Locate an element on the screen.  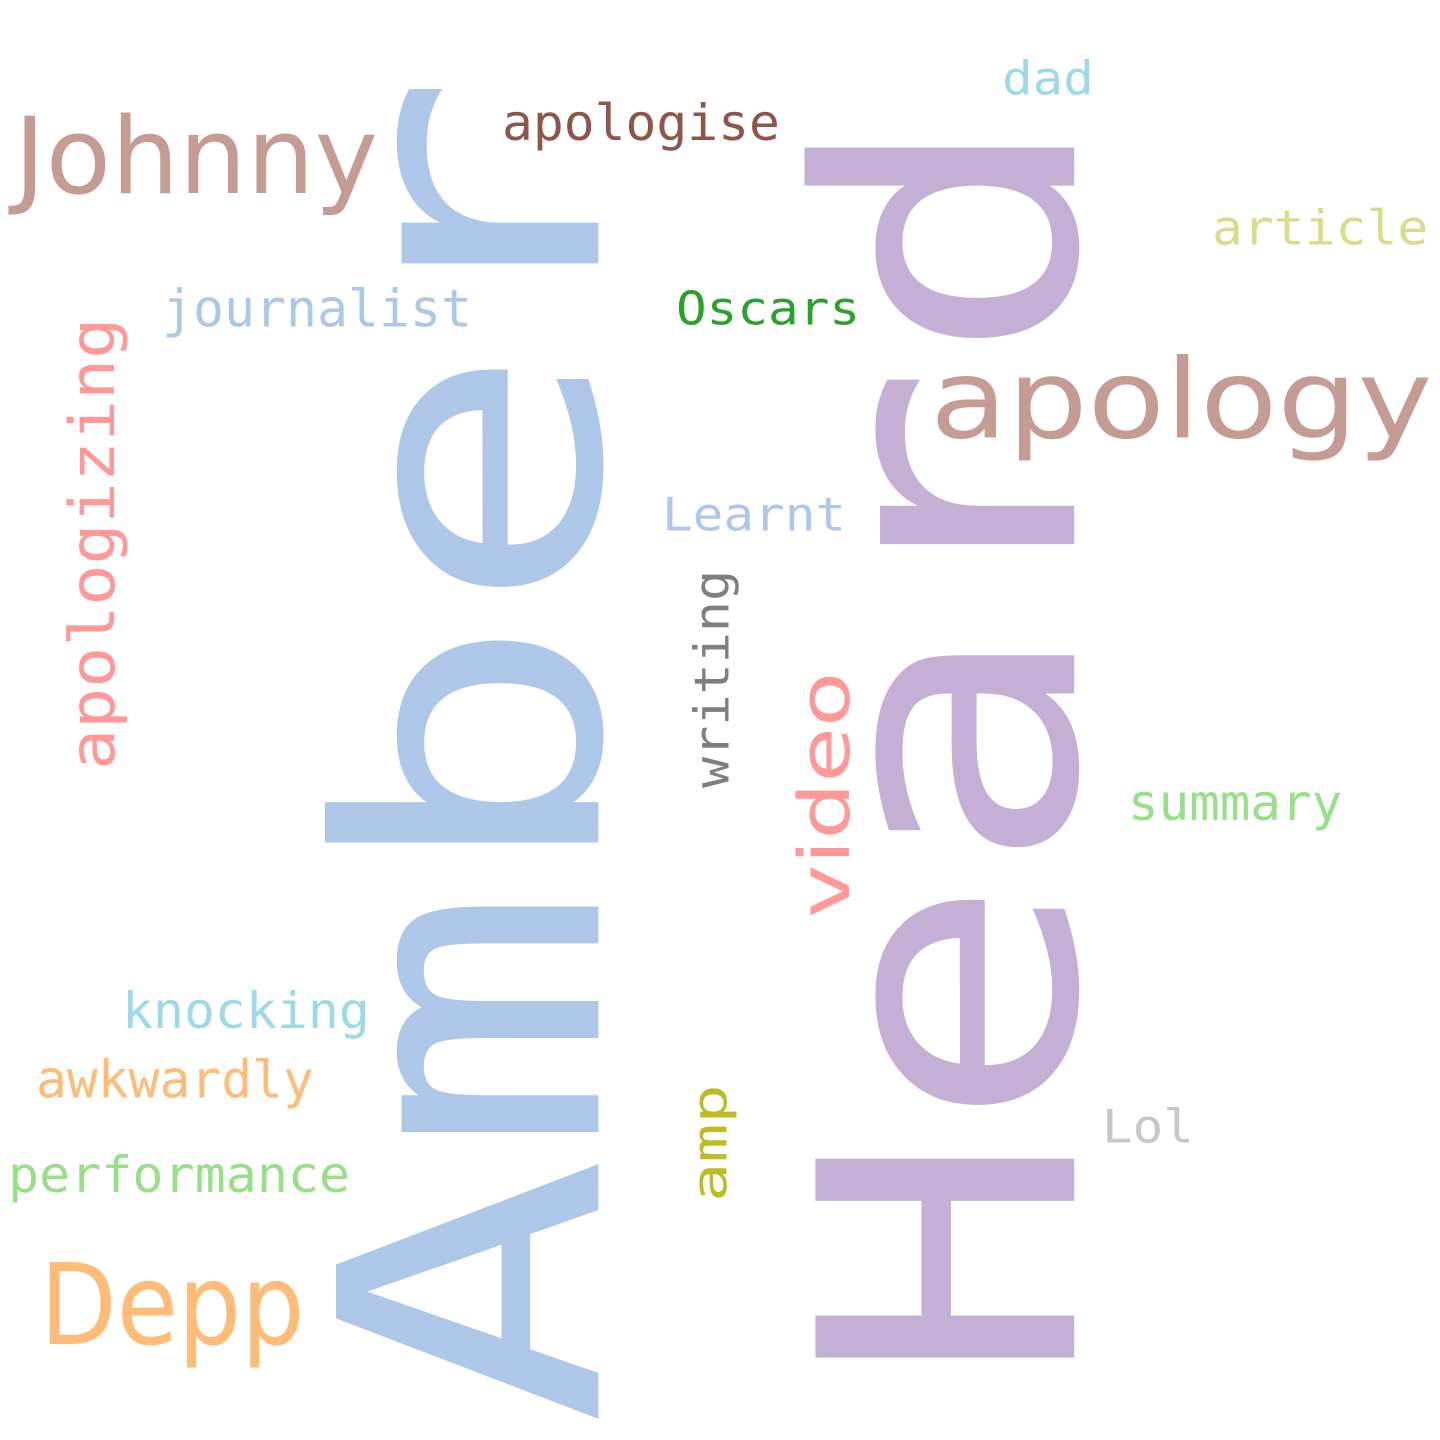
word-dad: dad is located at coordinates (1048, 78).